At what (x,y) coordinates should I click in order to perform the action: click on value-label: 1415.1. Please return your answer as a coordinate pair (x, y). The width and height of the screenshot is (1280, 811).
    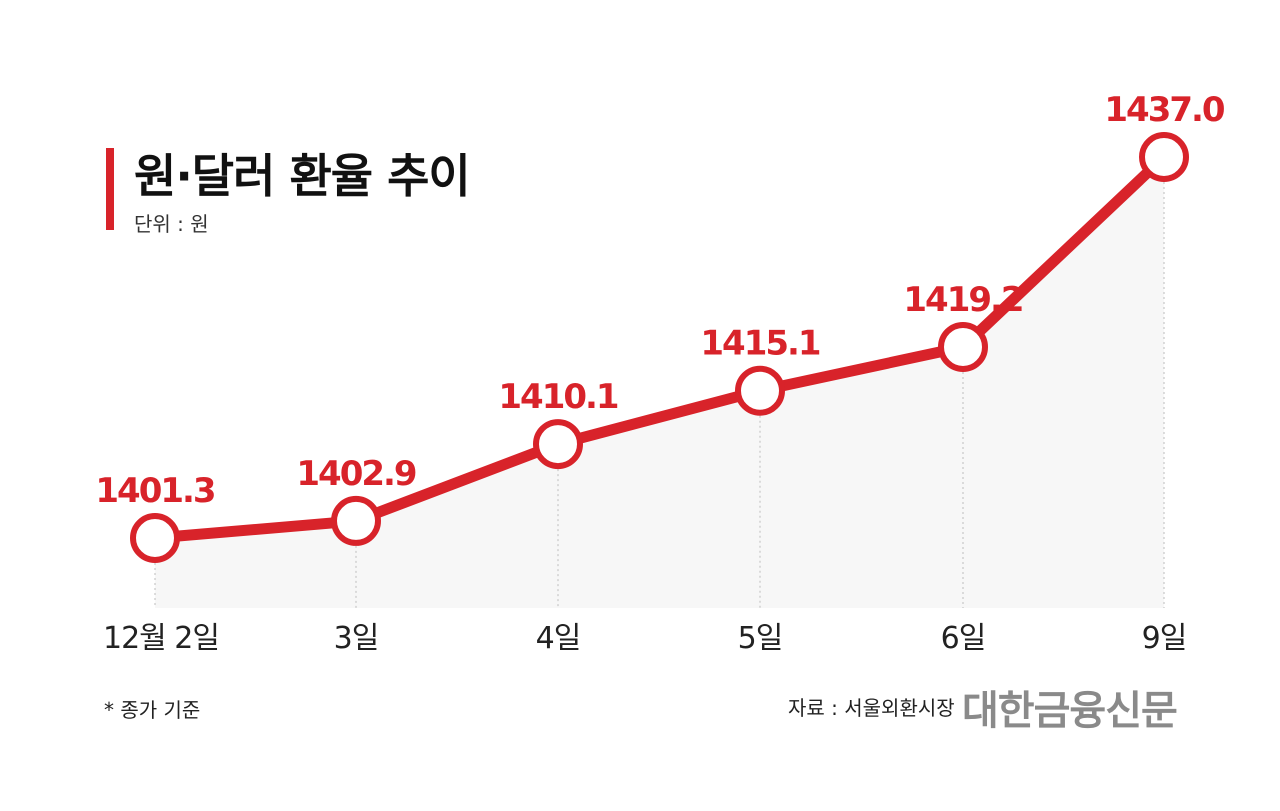
    Looking at the image, I should click on (760, 344).